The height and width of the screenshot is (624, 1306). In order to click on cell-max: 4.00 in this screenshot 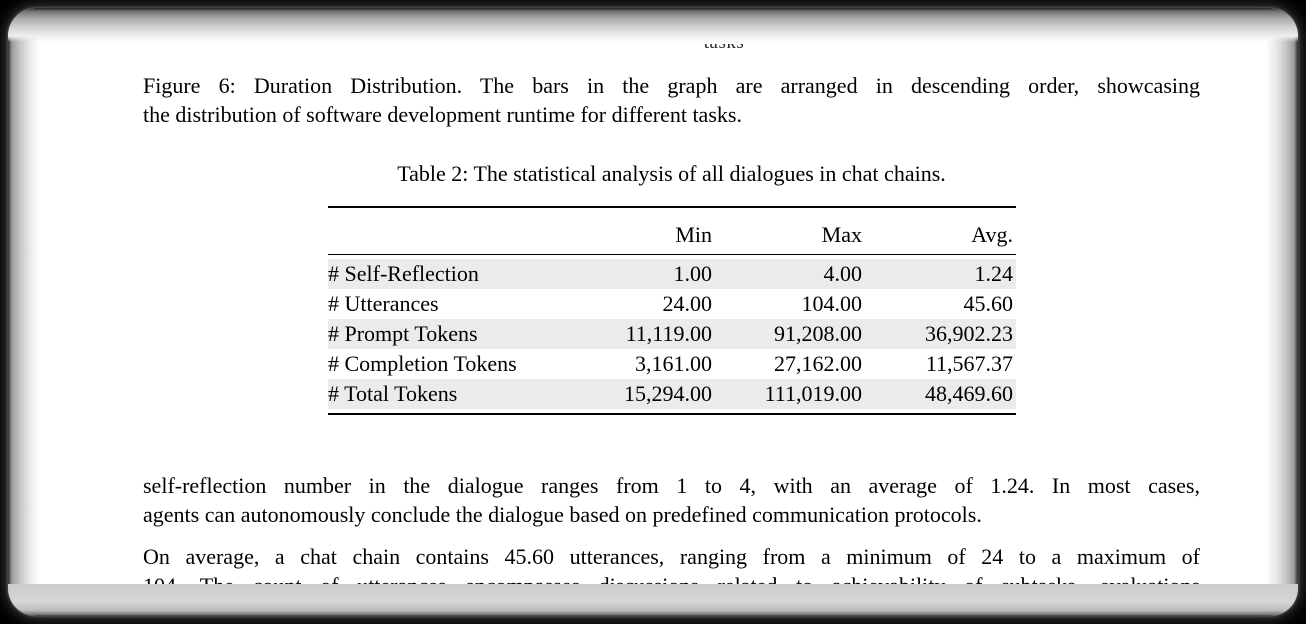, I will do `click(787, 274)`.